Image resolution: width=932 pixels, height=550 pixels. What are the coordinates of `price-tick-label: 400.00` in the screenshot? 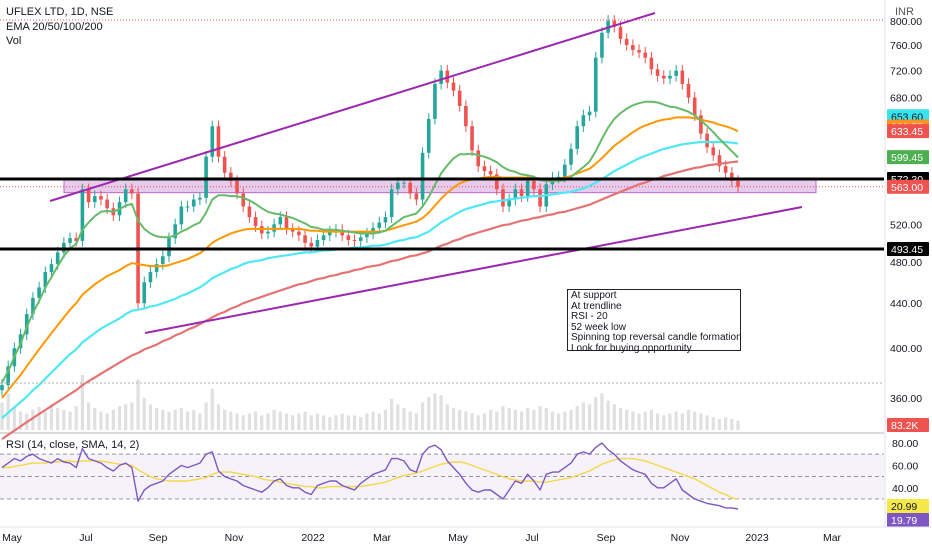 It's located at (906, 349).